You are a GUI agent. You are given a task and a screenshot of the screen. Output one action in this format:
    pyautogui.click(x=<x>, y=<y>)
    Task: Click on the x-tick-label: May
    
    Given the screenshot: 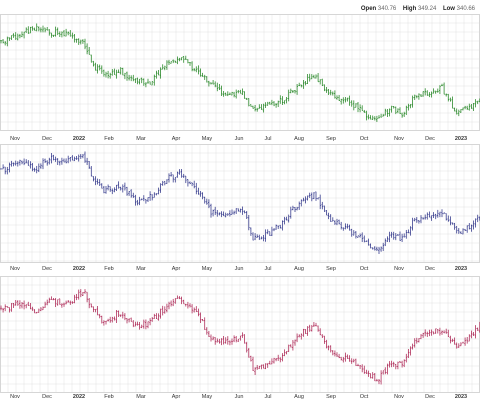 What is the action you would take?
    pyautogui.click(x=207, y=139)
    